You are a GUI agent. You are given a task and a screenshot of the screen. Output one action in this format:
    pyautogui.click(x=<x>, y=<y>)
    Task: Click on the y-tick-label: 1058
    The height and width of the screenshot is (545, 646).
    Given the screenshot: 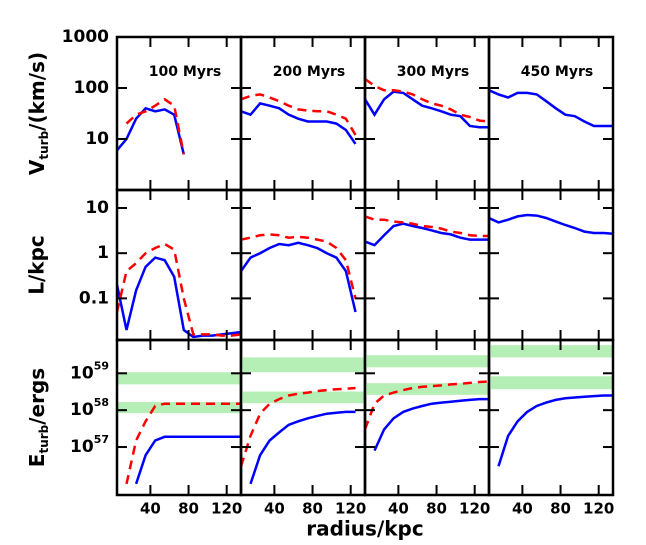 What is the action you would take?
    pyautogui.click(x=89, y=408)
    